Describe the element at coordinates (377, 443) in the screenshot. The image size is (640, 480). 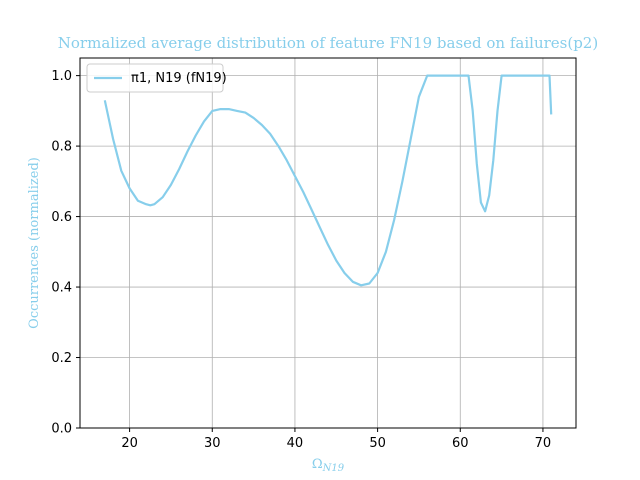
I see `x-tick-label: 50` at that location.